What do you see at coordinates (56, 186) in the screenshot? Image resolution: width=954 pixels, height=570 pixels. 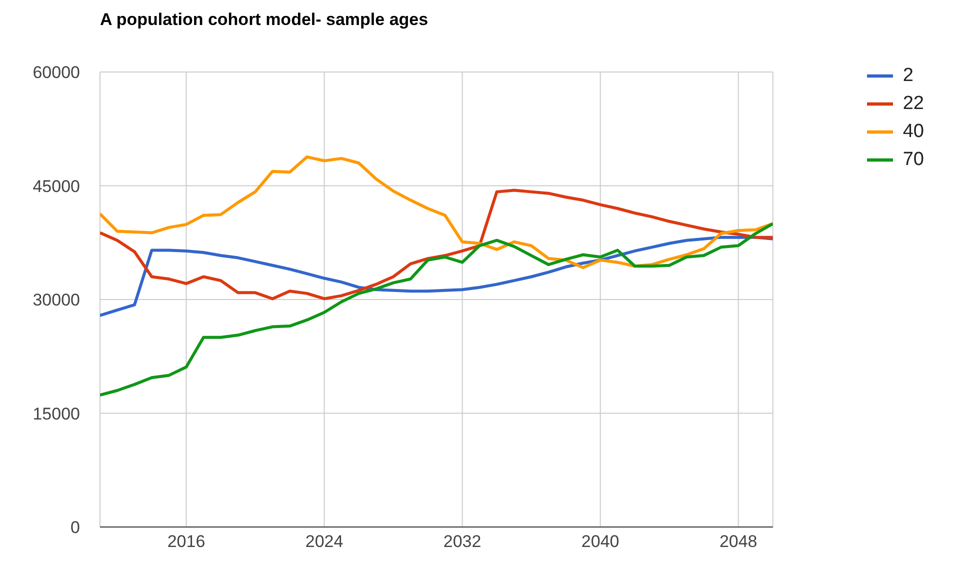 I see `y-tick-label: 45000` at bounding box center [56, 186].